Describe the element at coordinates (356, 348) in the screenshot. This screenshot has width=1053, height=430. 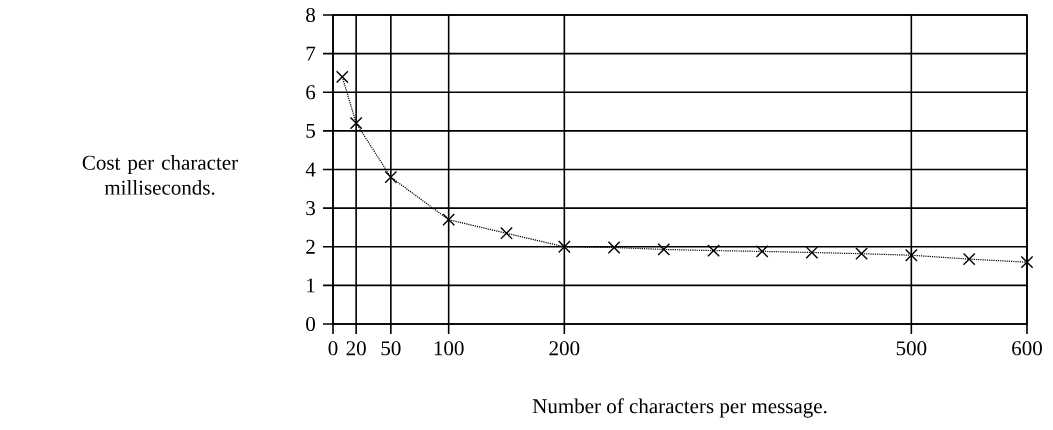
I see `x-tick-label: 20` at that location.